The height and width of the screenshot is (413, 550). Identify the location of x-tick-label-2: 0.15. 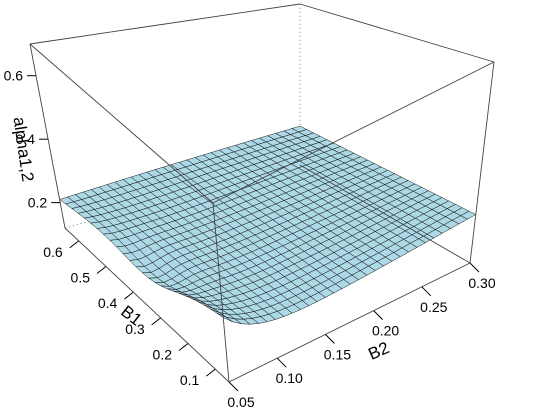
(337, 354).